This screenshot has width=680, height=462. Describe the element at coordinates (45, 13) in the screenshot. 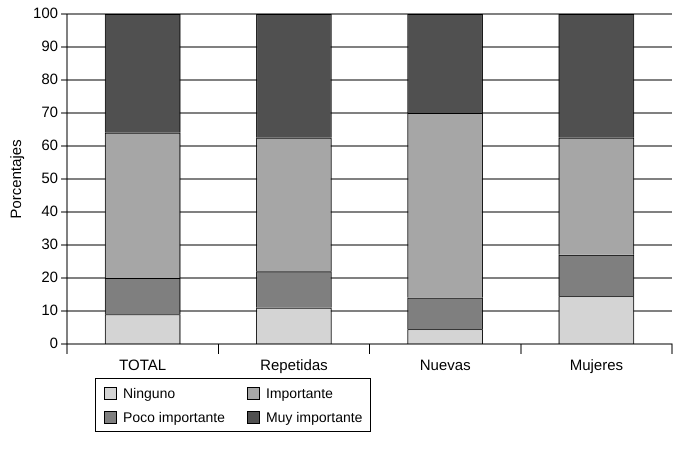

I see `y-tick-label: 100` at that location.